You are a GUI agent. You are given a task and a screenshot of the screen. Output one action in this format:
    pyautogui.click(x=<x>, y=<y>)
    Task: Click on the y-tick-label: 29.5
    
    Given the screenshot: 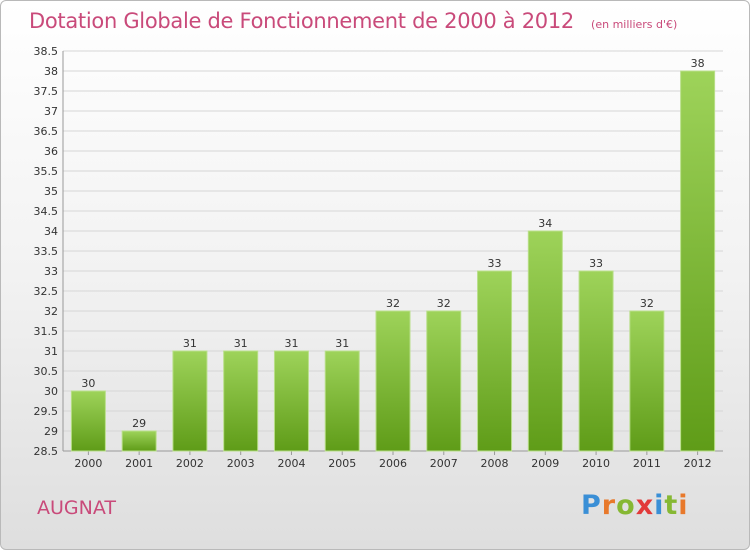 What is the action you would take?
    pyautogui.click(x=46, y=411)
    